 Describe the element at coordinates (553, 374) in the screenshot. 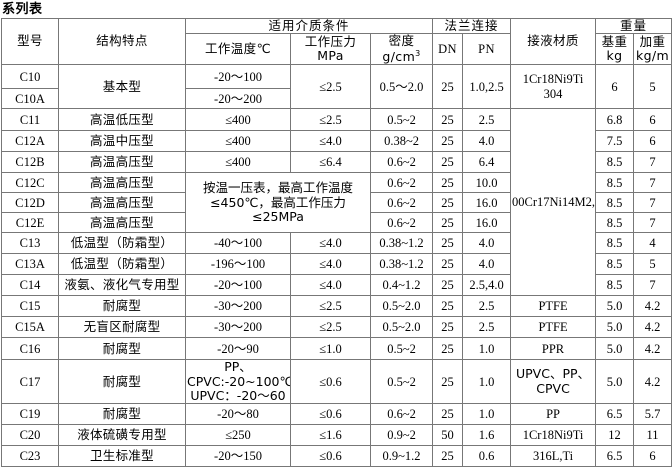

I see `cell-material-line1: UPVC、PP、` at that location.